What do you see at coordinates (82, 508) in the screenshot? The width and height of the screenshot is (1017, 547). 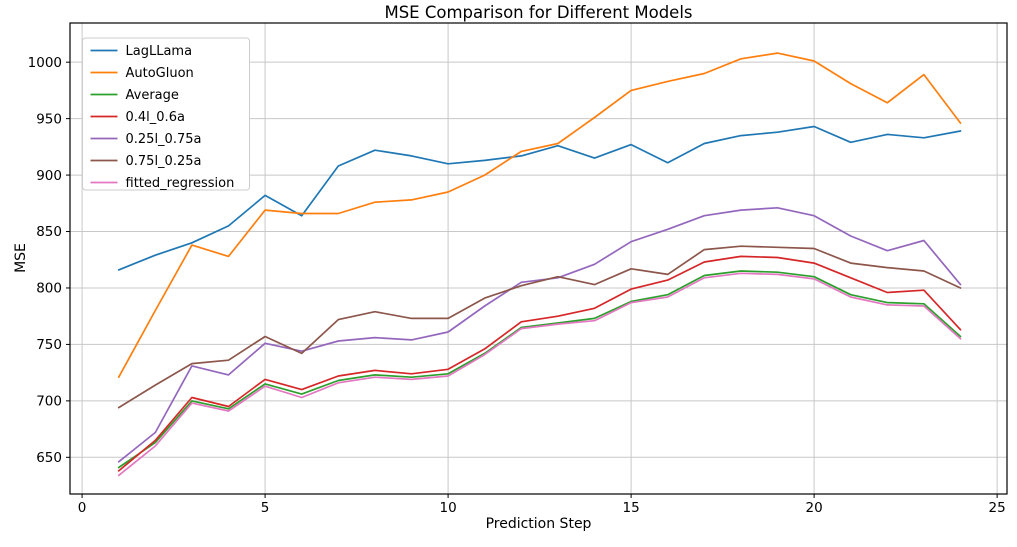 I see `x-tick-label: 0` at bounding box center [82, 508].